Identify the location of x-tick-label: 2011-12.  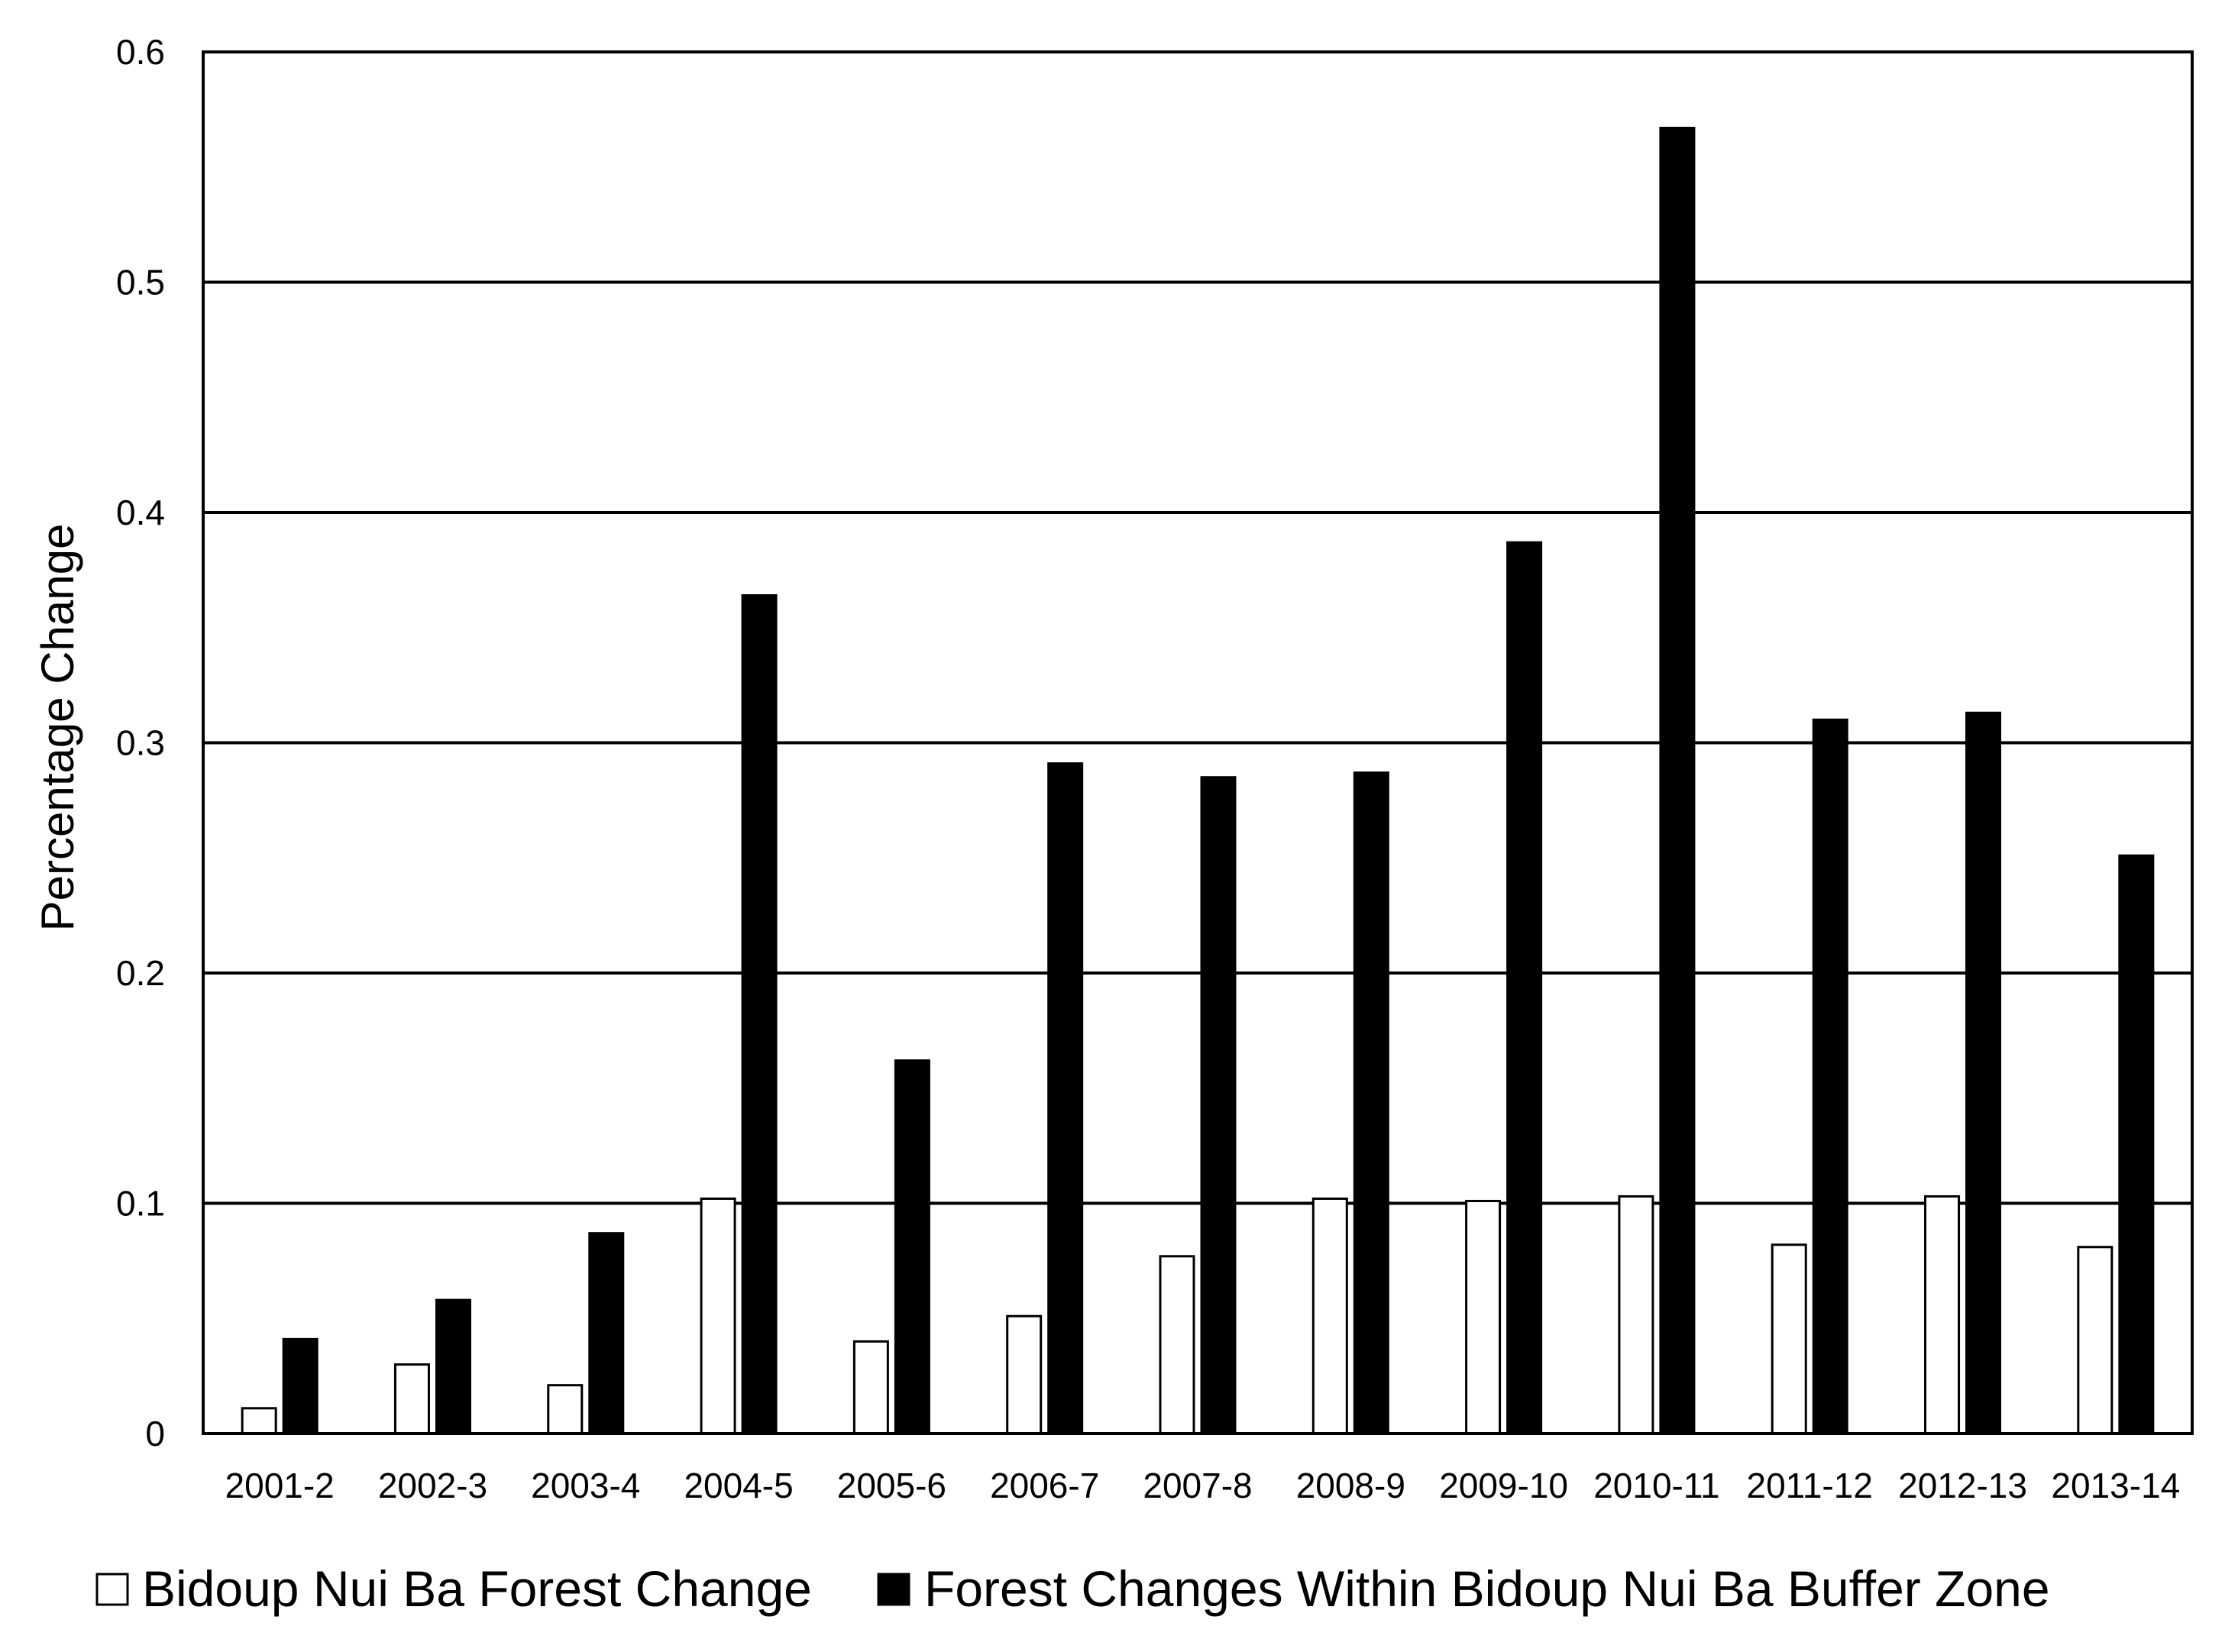
(1810, 1486).